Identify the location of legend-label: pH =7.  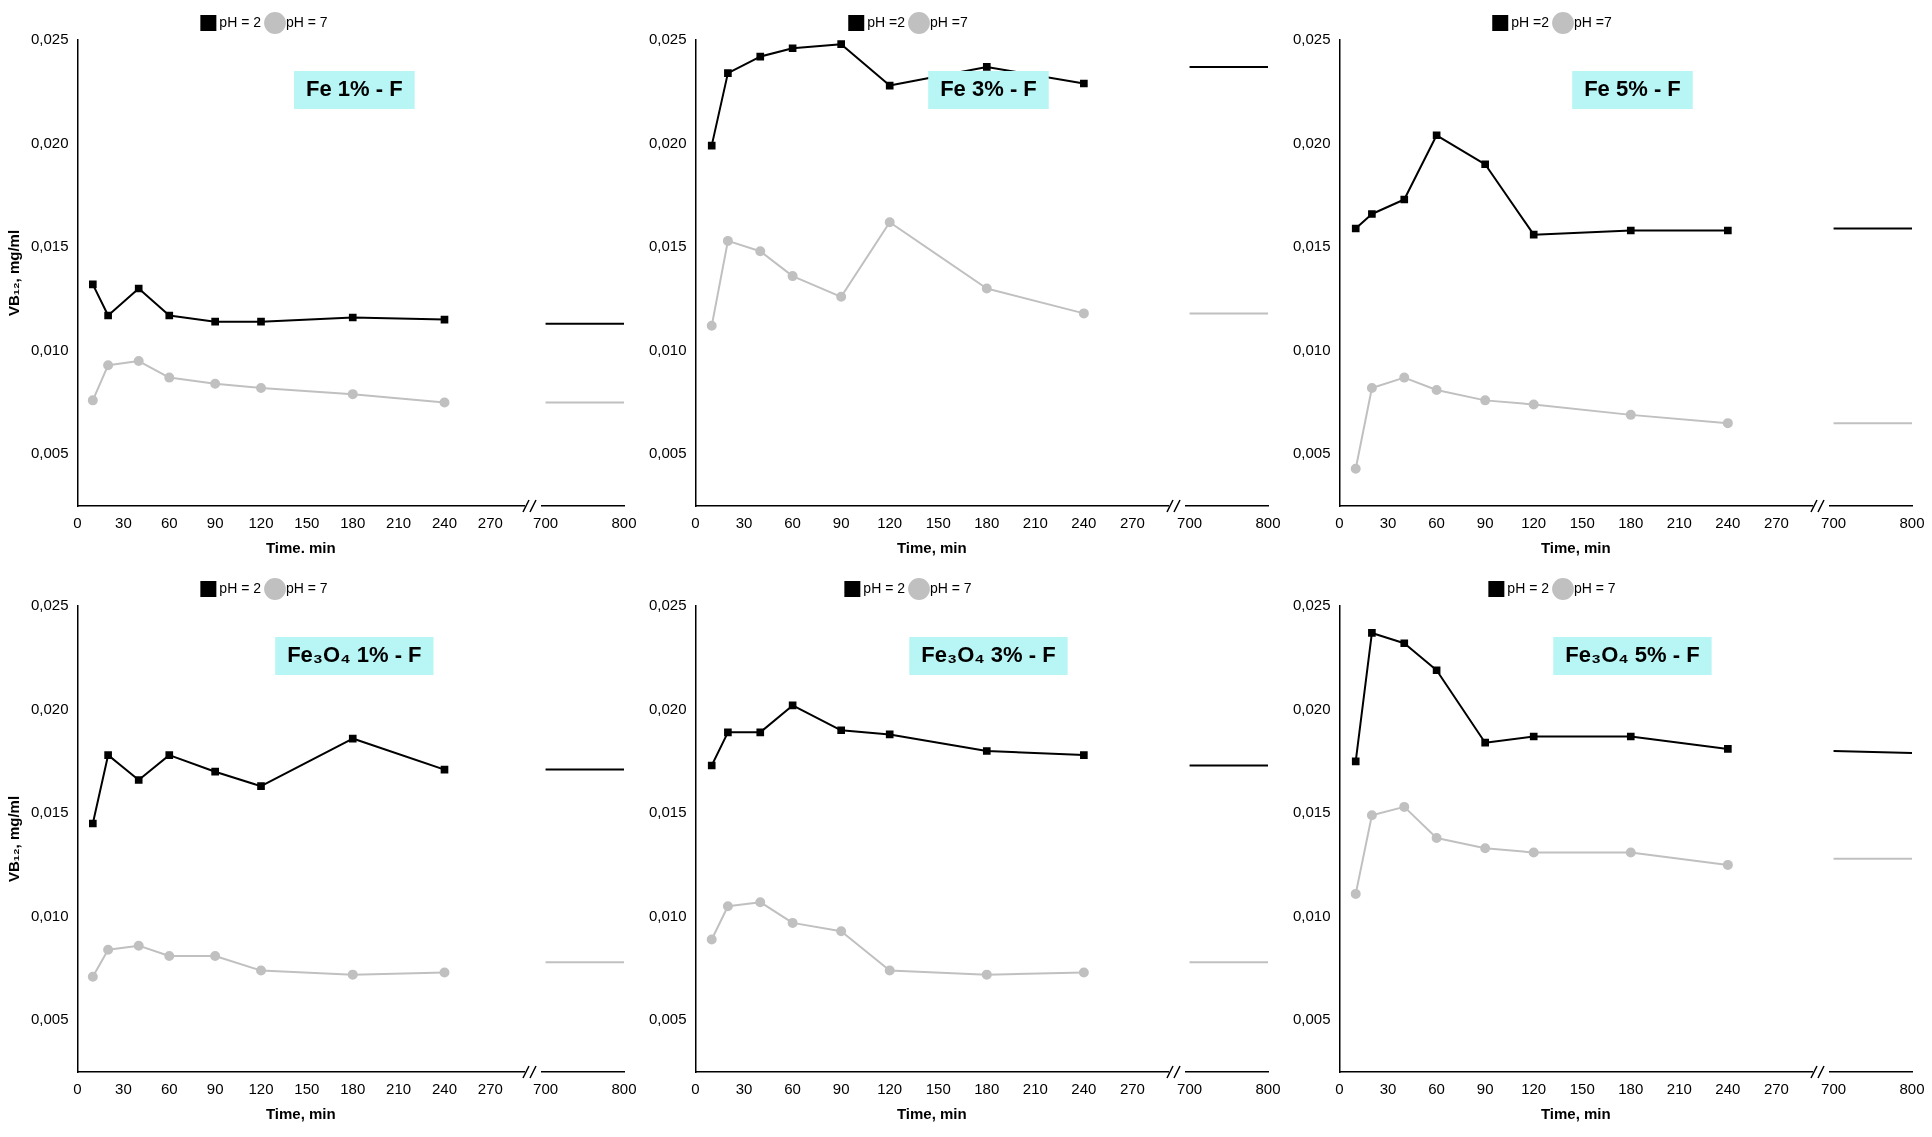
(949, 21).